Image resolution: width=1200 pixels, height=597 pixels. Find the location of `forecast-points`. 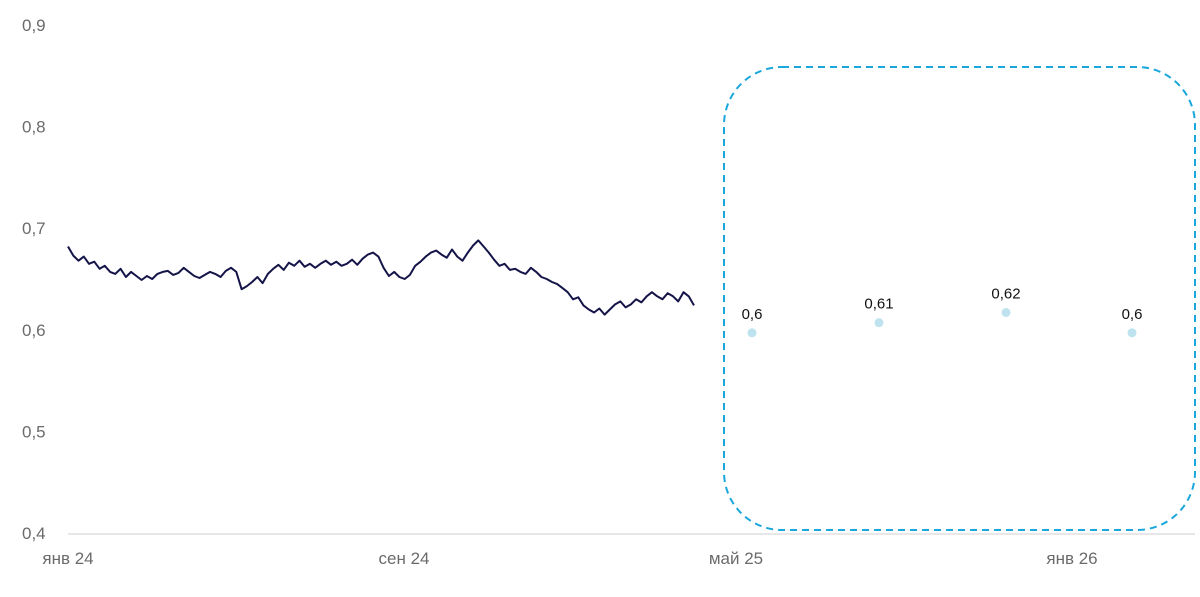

forecast-points is located at coordinates (942, 322).